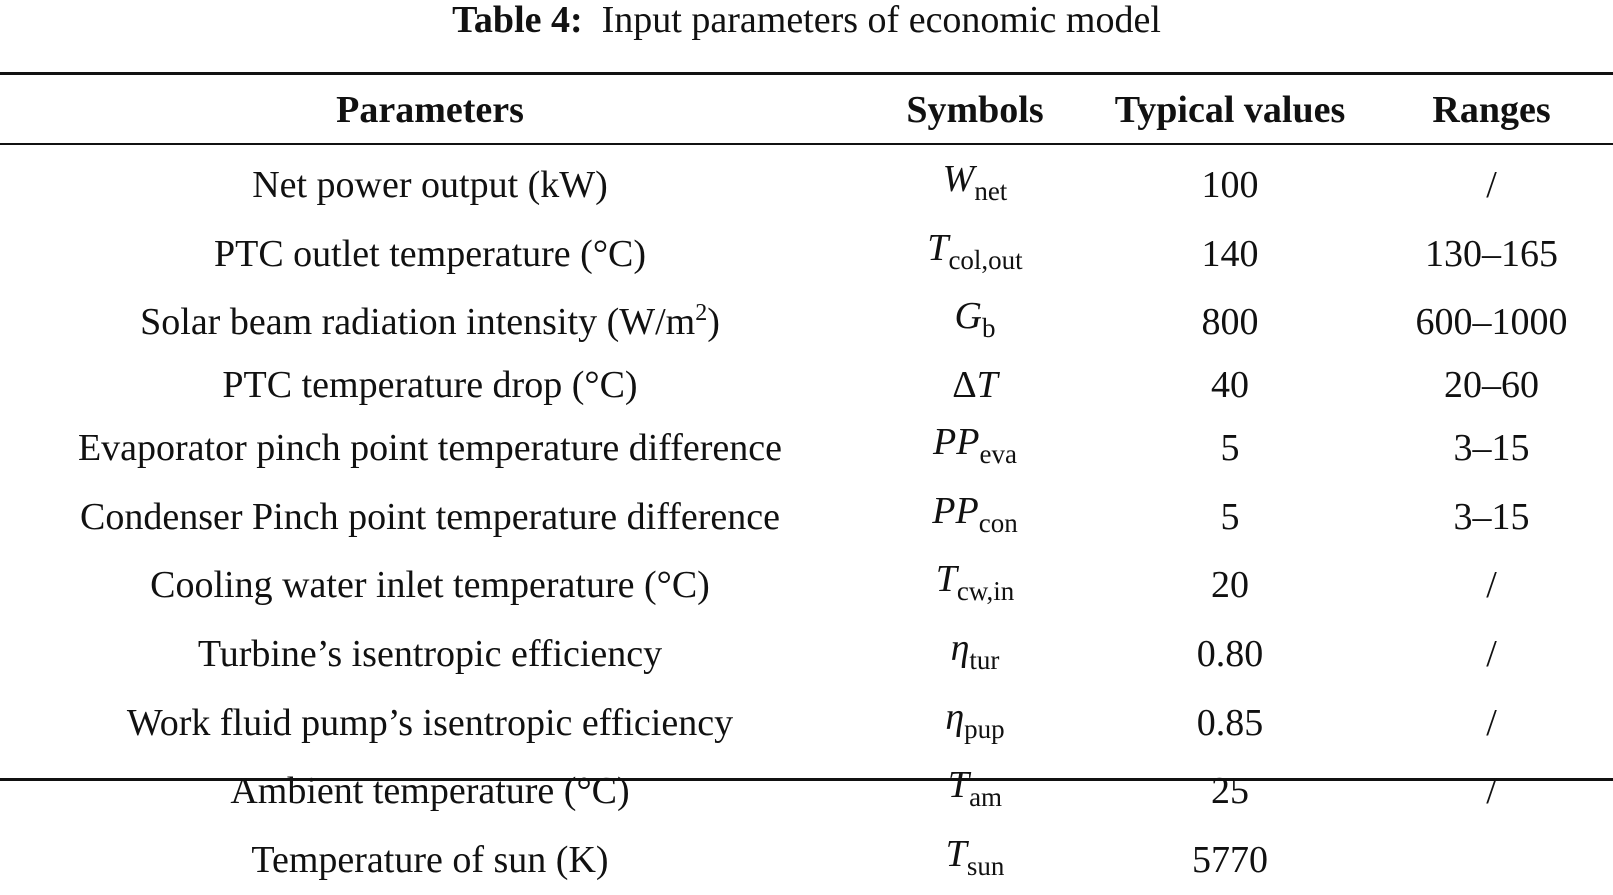  I want to click on symbol-cell: Tam, so click(975, 791).